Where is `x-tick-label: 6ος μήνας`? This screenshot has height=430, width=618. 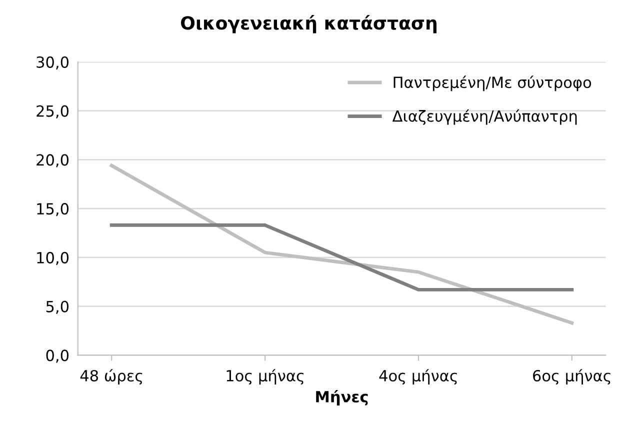 x-tick-label: 6ος μήνας is located at coordinates (571, 376).